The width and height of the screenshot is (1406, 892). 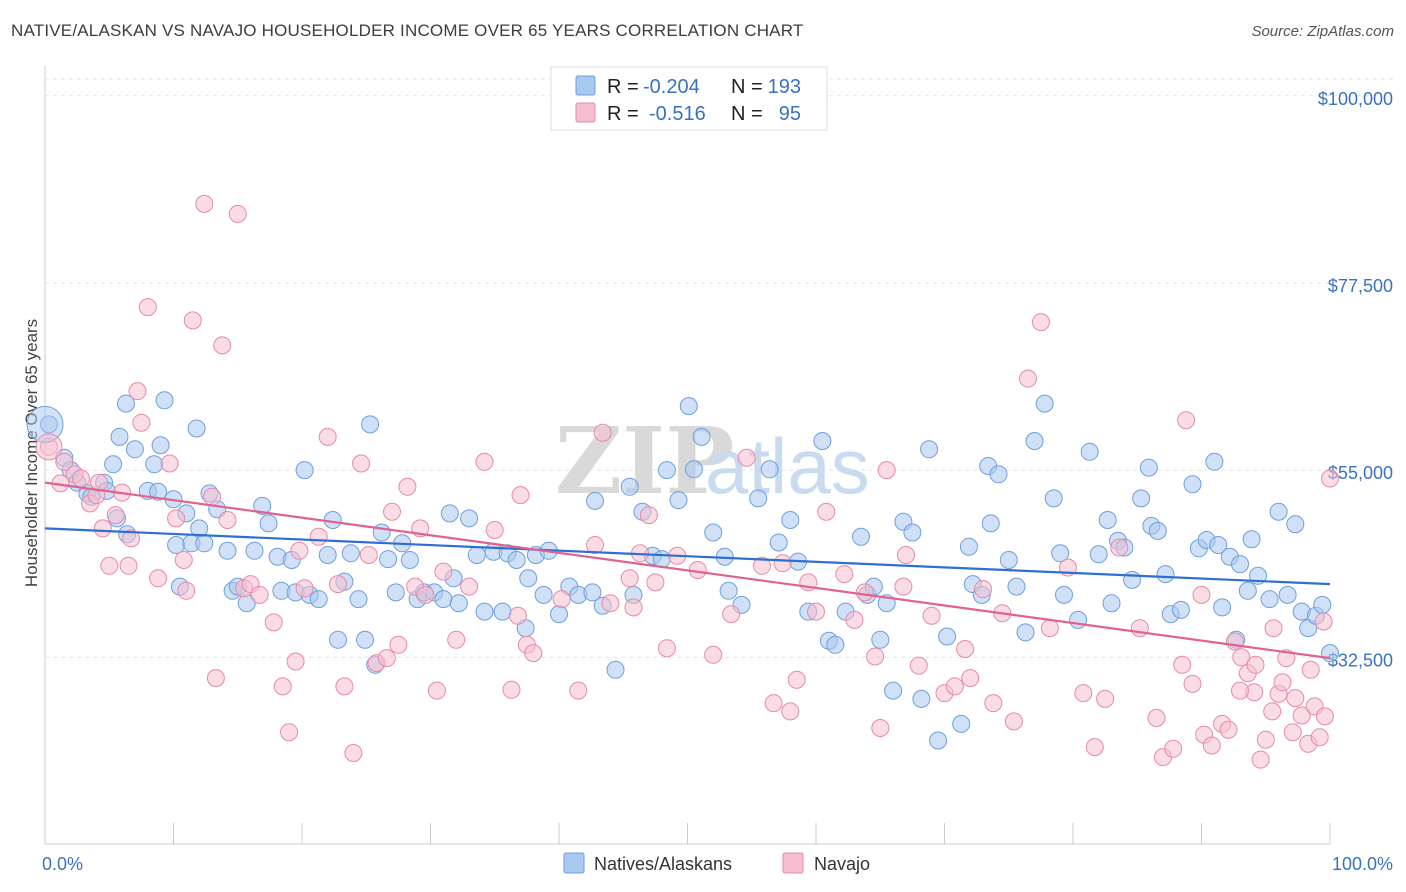 What do you see at coordinates (747, 87) in the screenshot?
I see `legend-n-label-natives: N =` at bounding box center [747, 87].